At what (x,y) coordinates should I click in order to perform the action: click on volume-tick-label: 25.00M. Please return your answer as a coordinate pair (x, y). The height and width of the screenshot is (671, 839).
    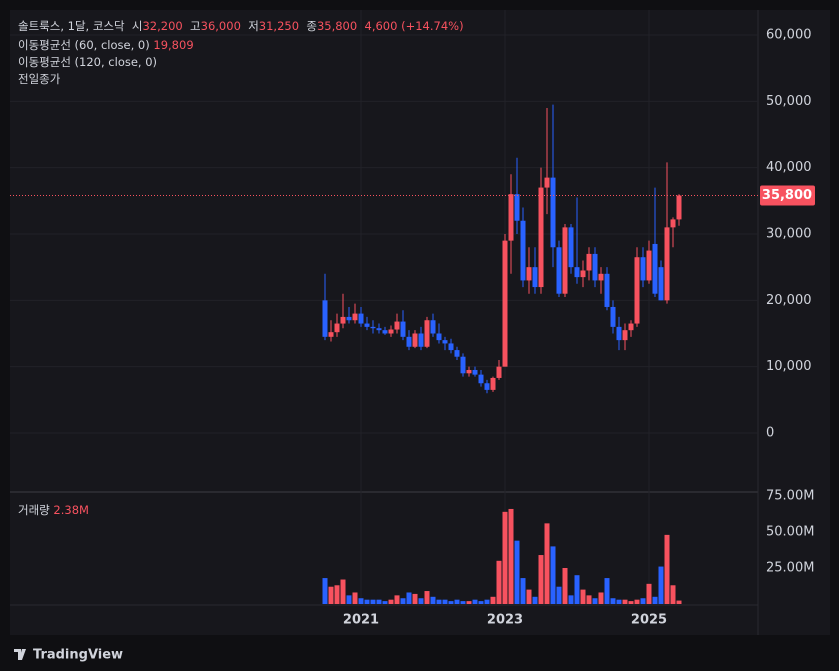
    Looking at the image, I should click on (790, 568).